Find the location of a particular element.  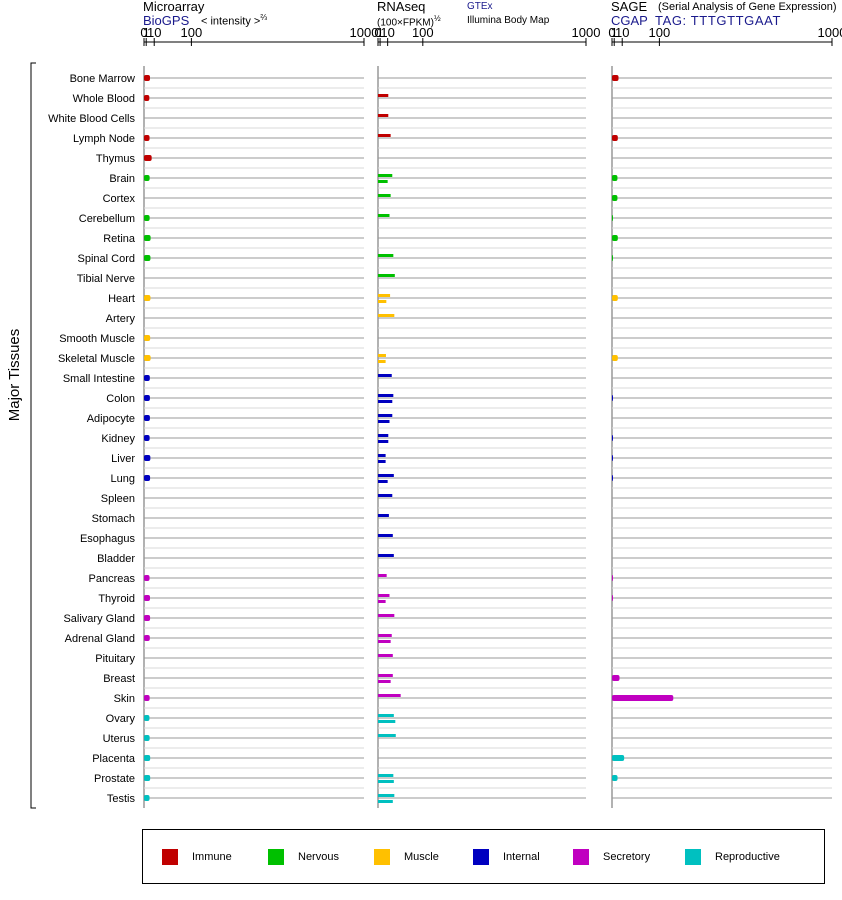

category-label: Colon is located at coordinates (120, 399).